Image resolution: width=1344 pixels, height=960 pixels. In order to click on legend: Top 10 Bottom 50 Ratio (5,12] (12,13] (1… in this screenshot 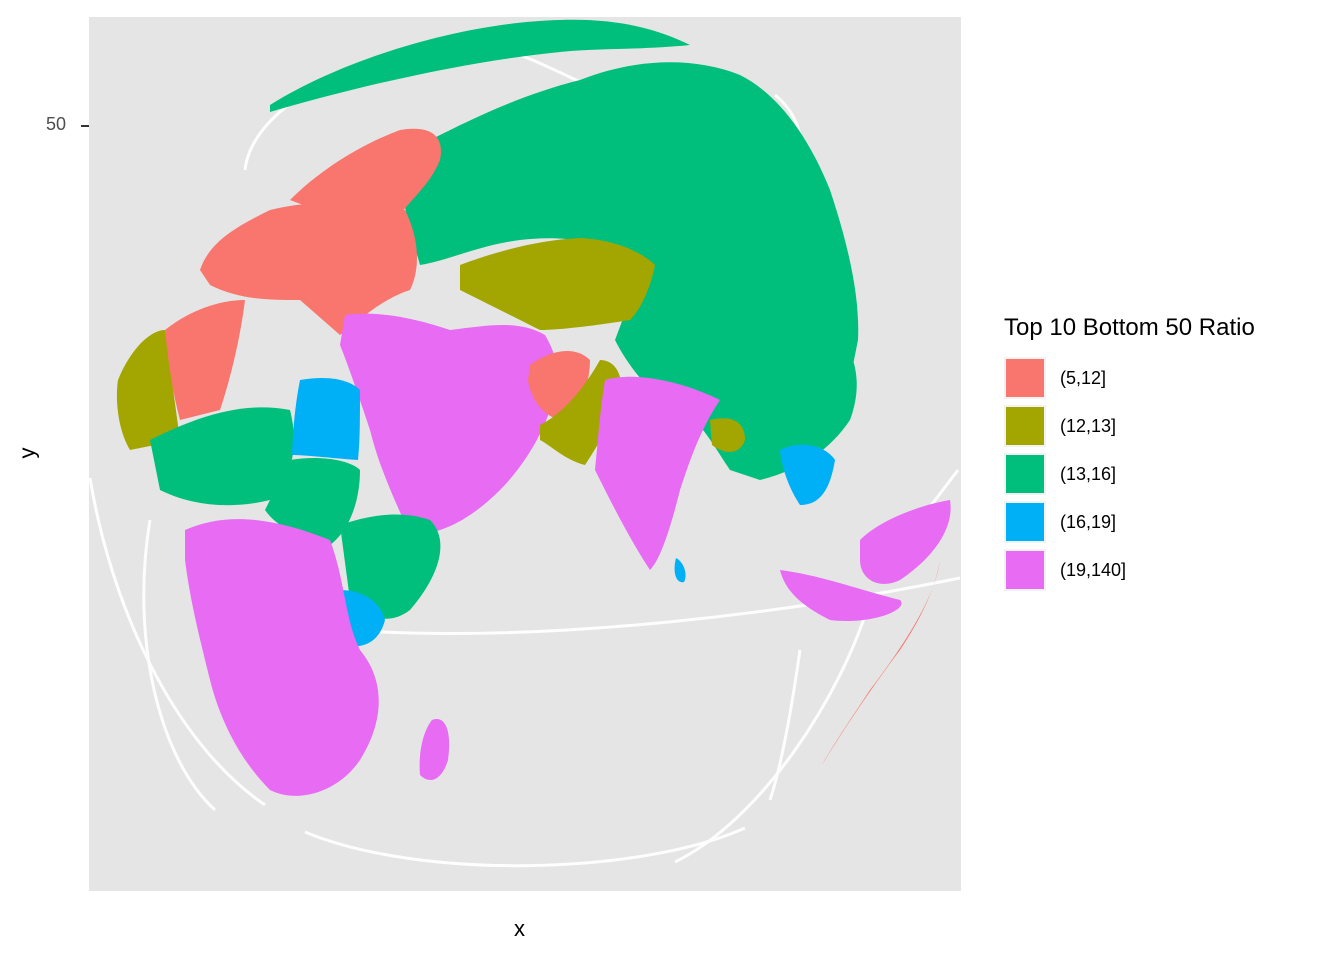, I will do `click(1129, 454)`.